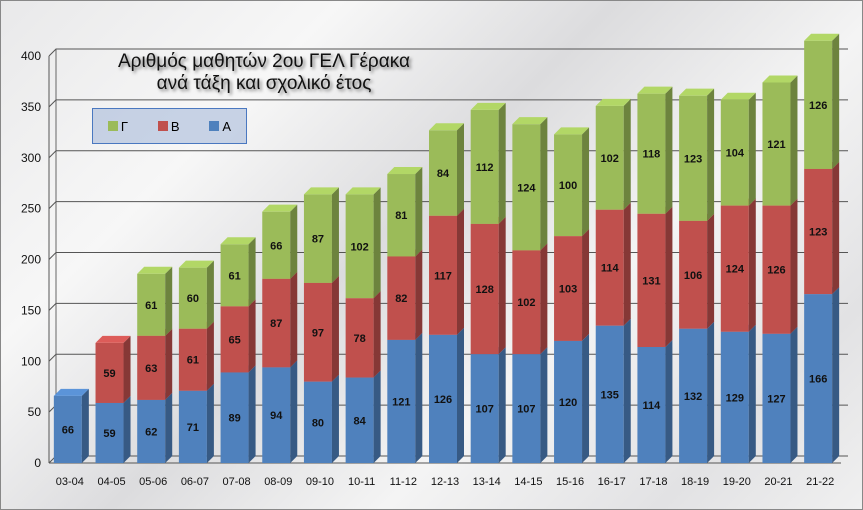 The height and width of the screenshot is (510, 863). I want to click on data-label: 120, so click(568, 403).